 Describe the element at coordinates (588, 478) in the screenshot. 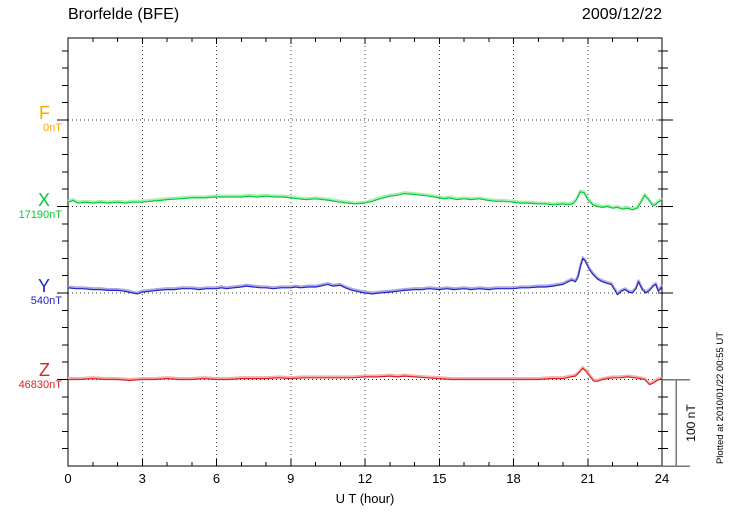

I see `x-tick-label: 21` at that location.